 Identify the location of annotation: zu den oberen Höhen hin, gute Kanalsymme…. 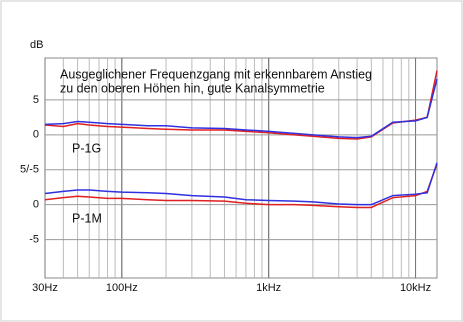
(192, 88).